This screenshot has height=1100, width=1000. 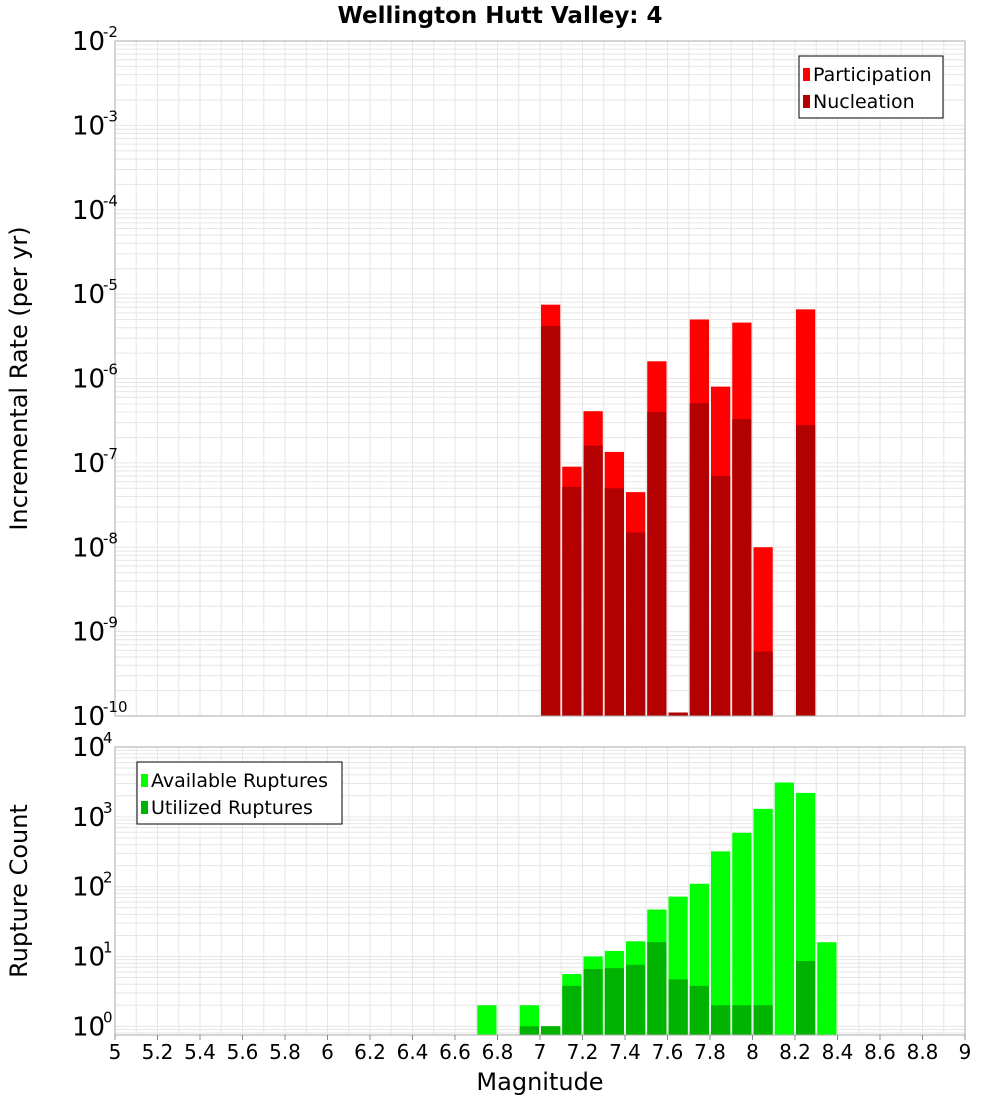 What do you see at coordinates (110, 623) in the screenshot?
I see `svg-text: -9` at bounding box center [110, 623].